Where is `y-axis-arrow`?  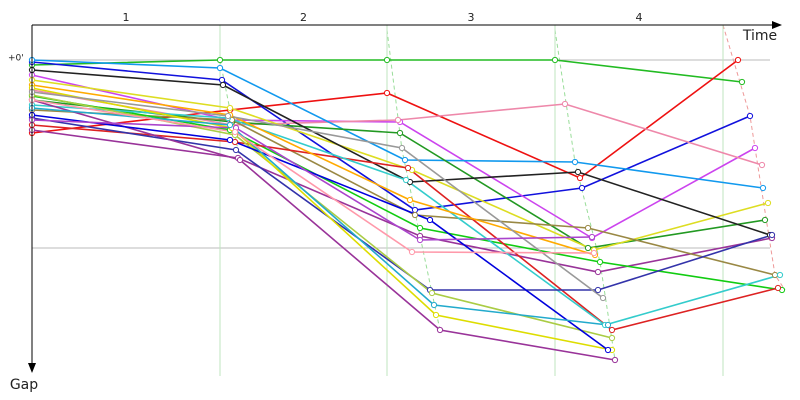
y-axis-arrow is located at coordinates (32, 368).